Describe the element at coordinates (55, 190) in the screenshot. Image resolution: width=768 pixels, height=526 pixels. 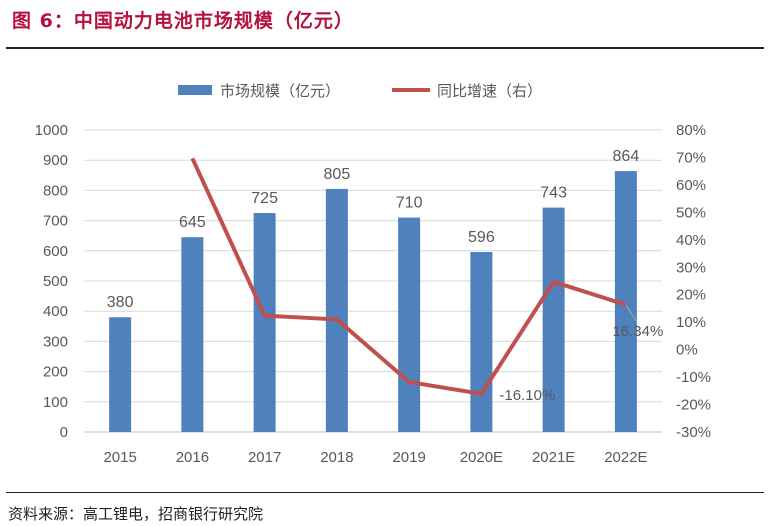
I see `y-tick-label: 800` at that location.